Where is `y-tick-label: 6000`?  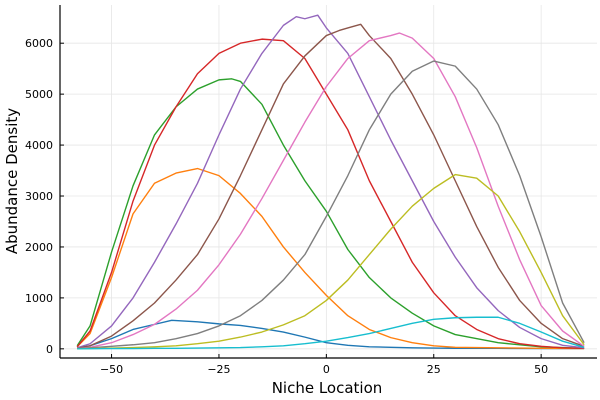
y-tick-label: 6000 is located at coordinates (39, 43).